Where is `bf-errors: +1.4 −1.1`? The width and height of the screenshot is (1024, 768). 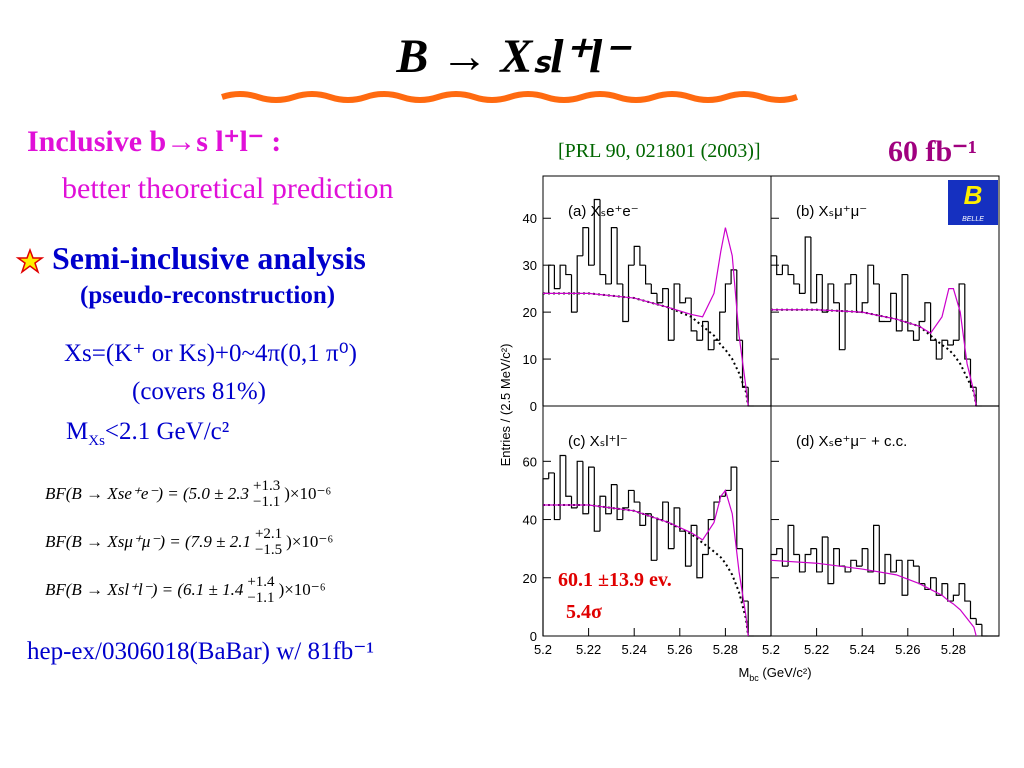
bf-errors: +1.4 −1.1 is located at coordinates (260, 590).